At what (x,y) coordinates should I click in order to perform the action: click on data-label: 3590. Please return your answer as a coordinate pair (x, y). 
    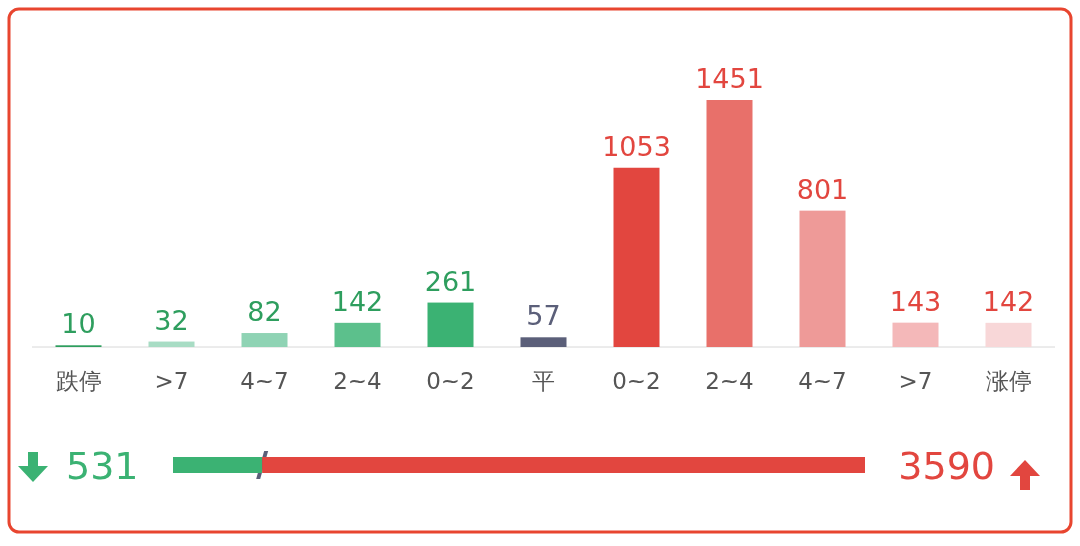
    Looking at the image, I should click on (946, 466).